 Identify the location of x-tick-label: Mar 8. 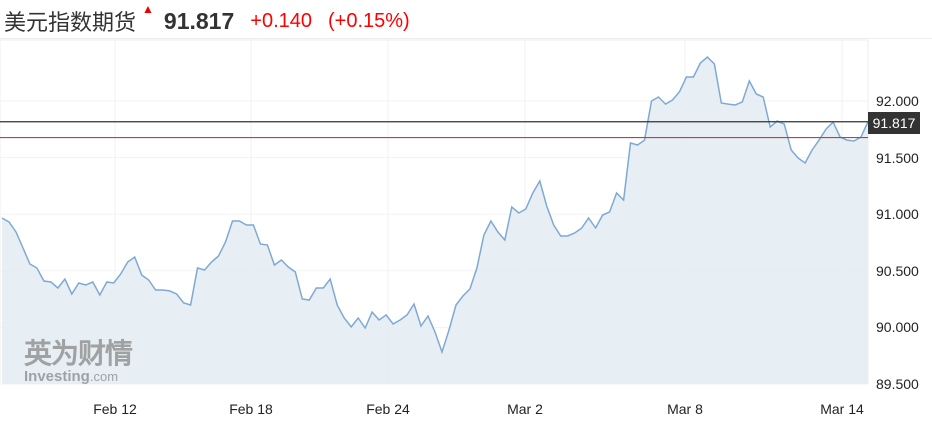
(685, 409).